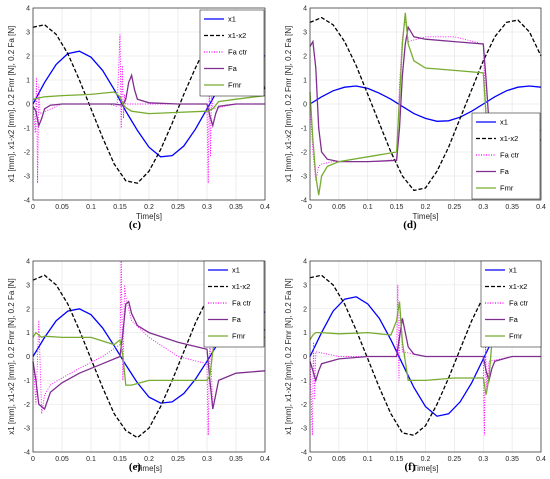 Image resolution: width=550 pixels, height=479 pixels. What do you see at coordinates (410, 225) in the screenshot?
I see `subfigure-label: (d)` at bounding box center [410, 225].